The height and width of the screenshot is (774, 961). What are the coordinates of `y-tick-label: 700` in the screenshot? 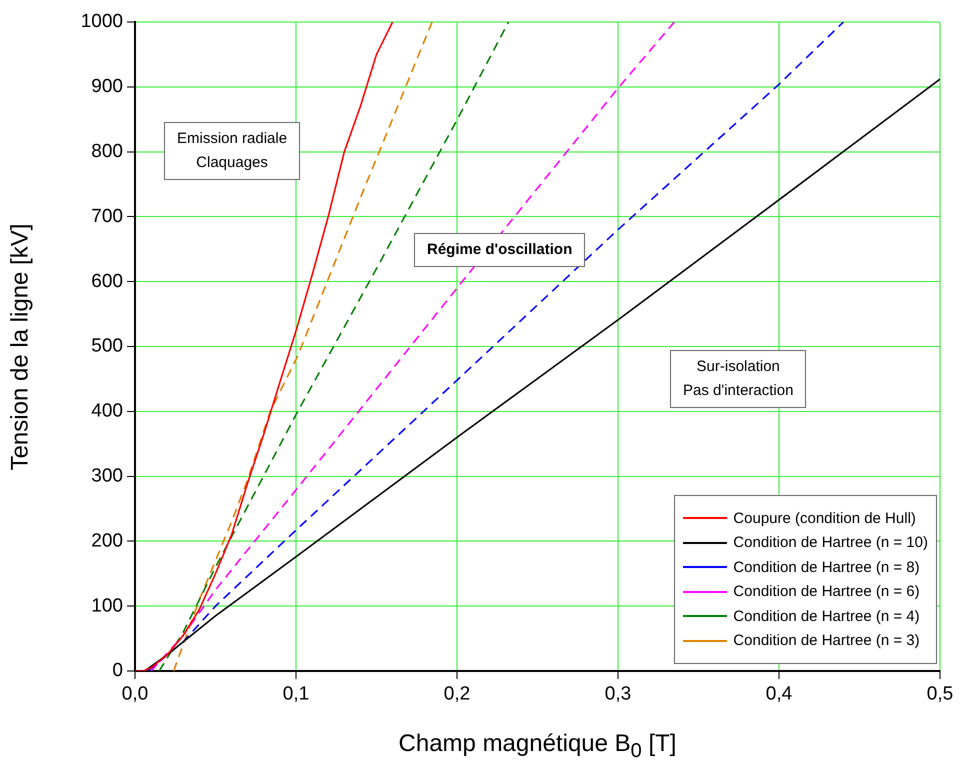 It's located at (107, 216).